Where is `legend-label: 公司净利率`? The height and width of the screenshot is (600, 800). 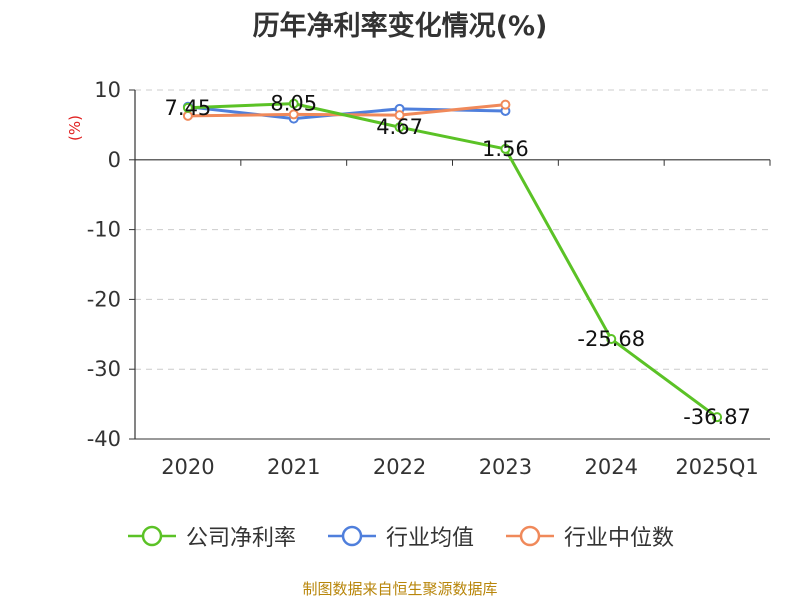 legend-label: 公司净利率 is located at coordinates (240, 538).